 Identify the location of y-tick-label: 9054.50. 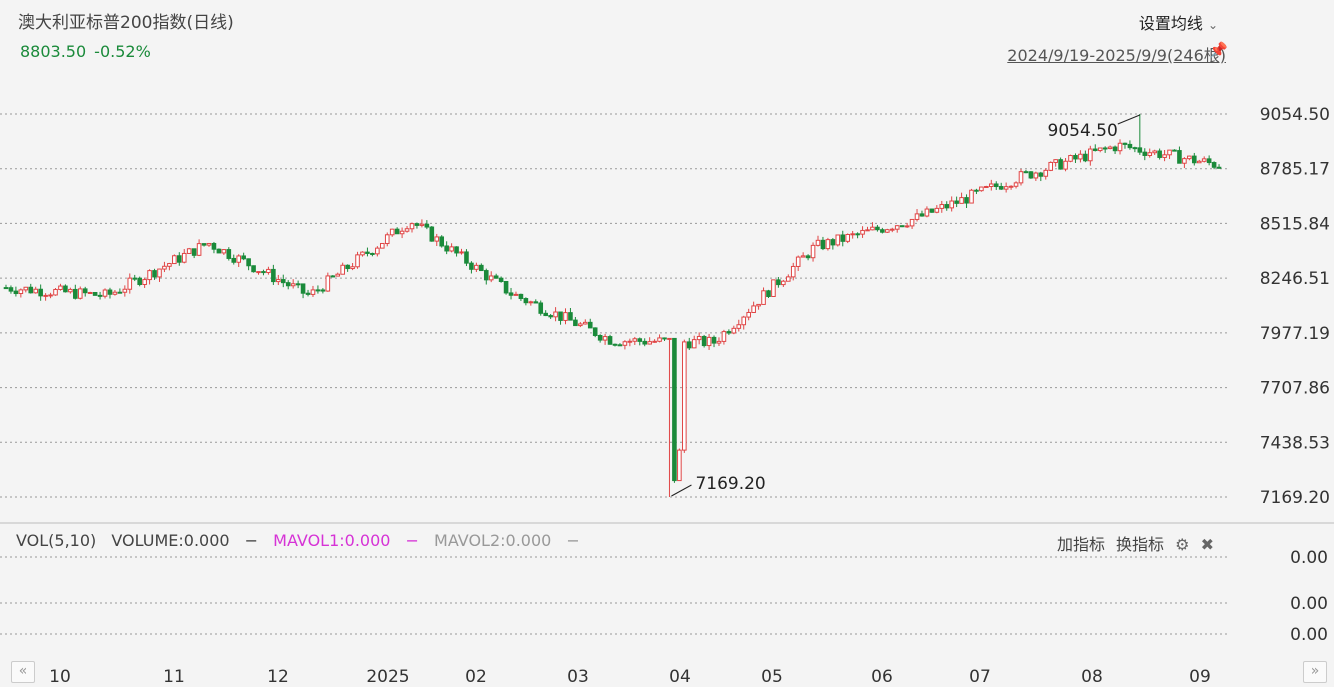
(1295, 115).